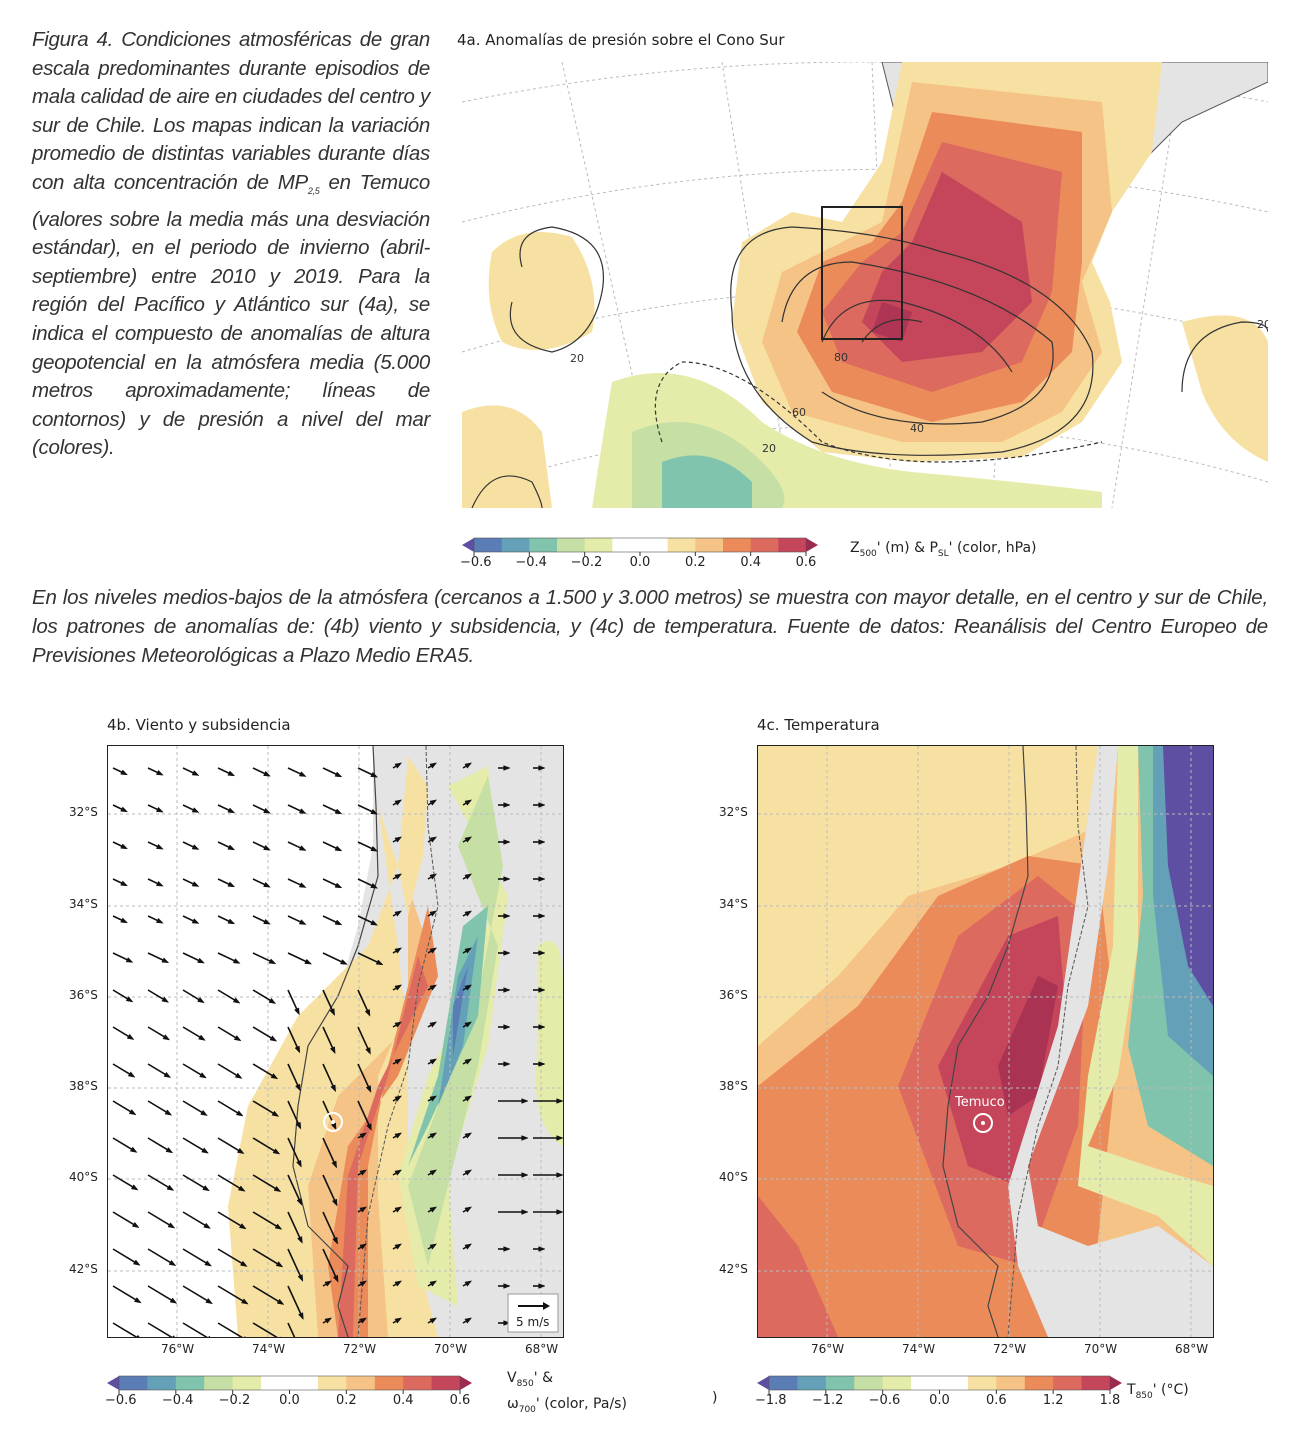 Image resolution: width=1300 pixels, height=1433 pixels. Describe the element at coordinates (234, 1400) in the screenshot. I see `colorbar-tick-label: −0.2` at that location.